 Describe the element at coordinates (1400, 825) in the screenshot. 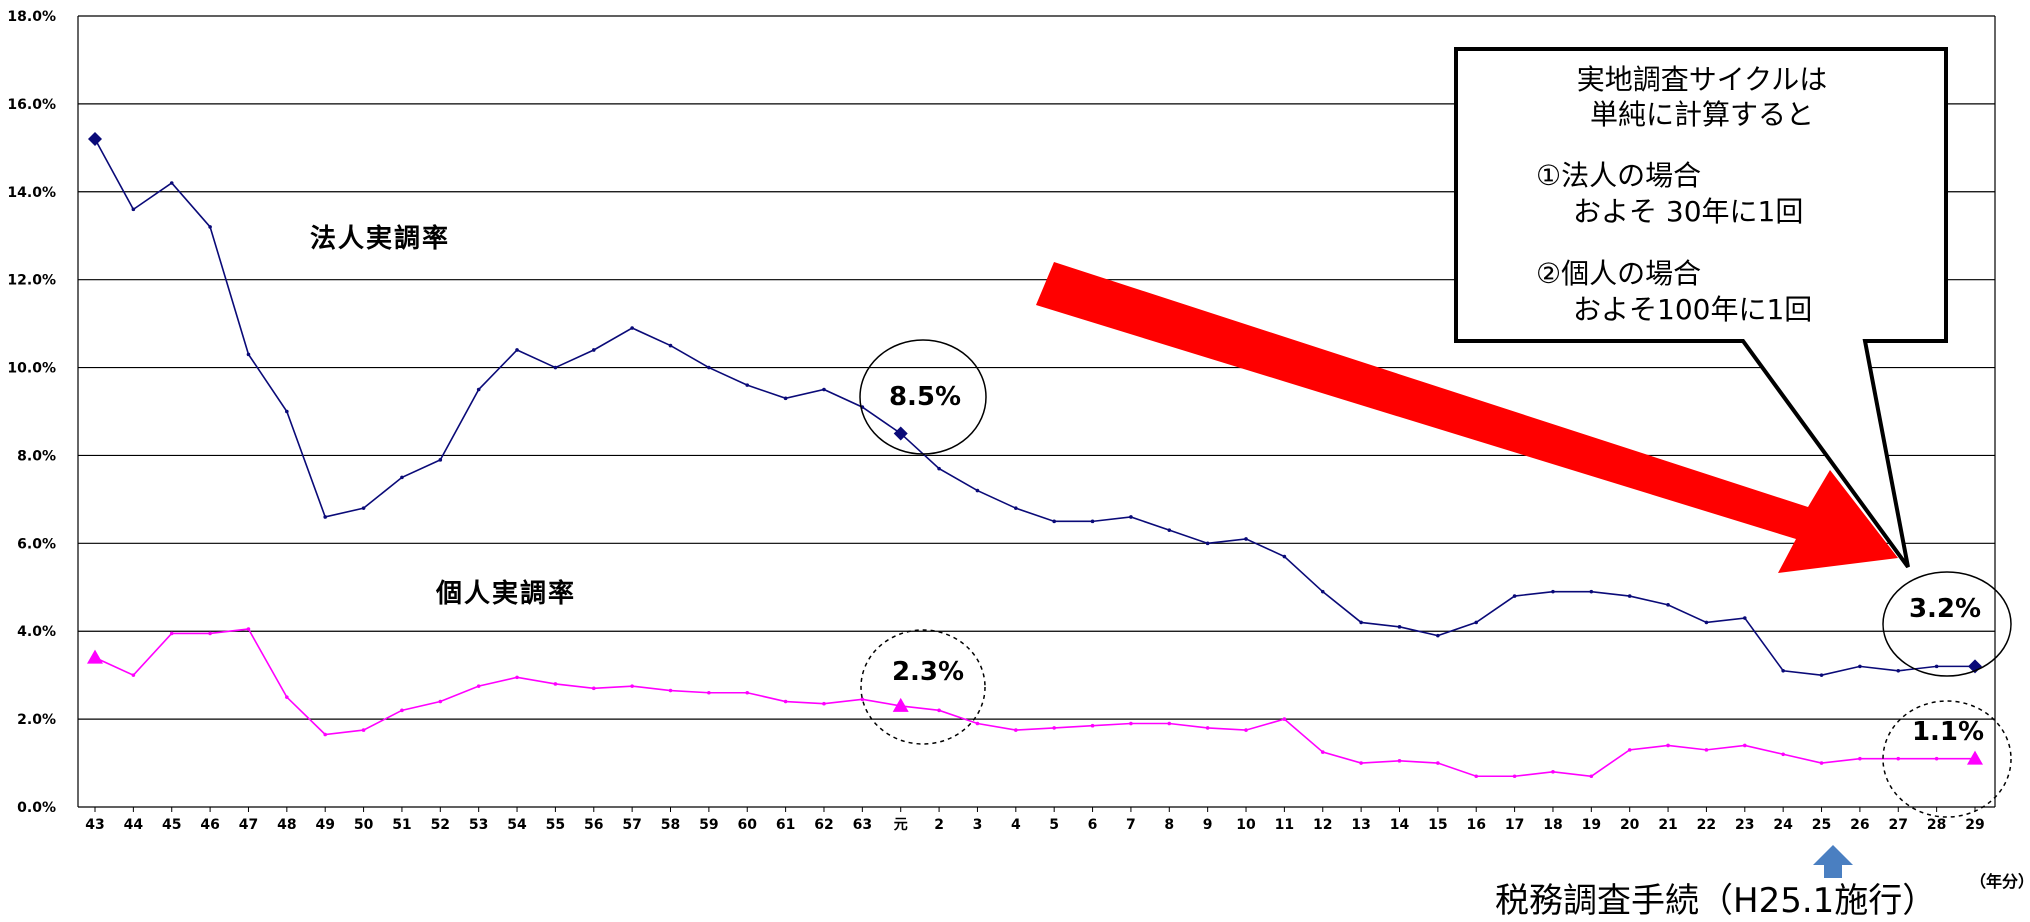

I see `x-tick-label: 14` at that location.